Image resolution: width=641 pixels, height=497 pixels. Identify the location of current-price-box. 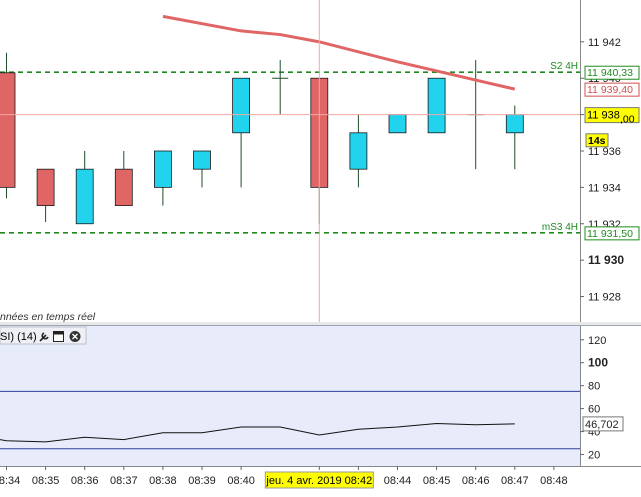
(612, 115).